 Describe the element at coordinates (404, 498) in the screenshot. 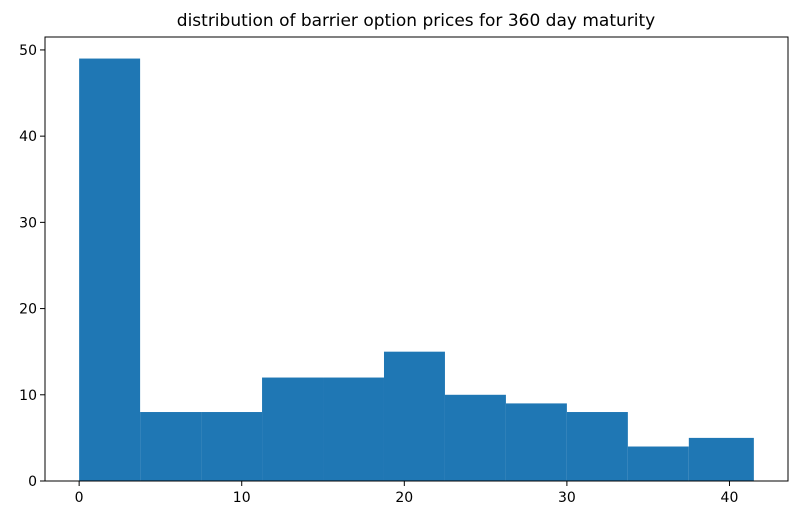

I see `x-tick-label: 20` at that location.